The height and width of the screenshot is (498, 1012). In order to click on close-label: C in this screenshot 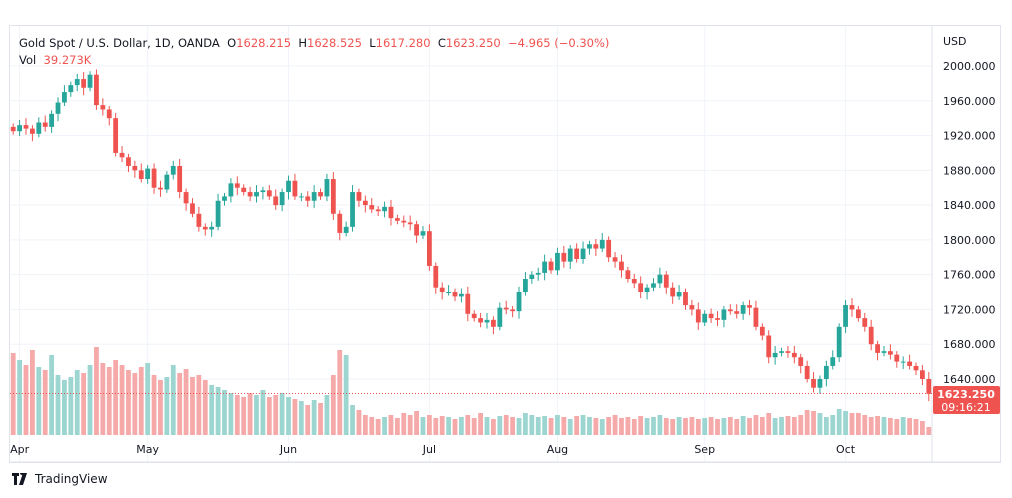, I will do `click(441, 43)`.